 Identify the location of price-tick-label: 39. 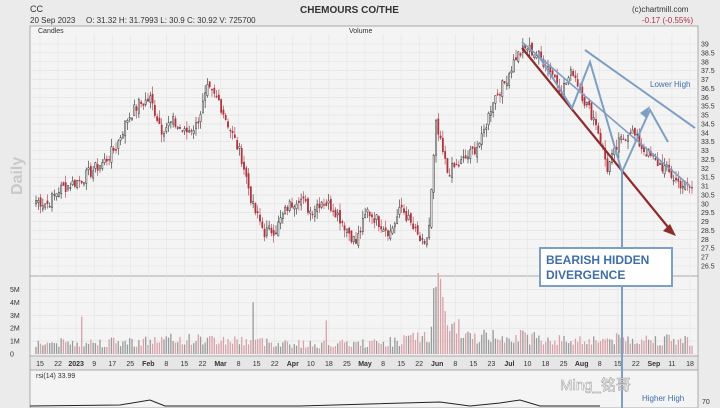
(705, 45).